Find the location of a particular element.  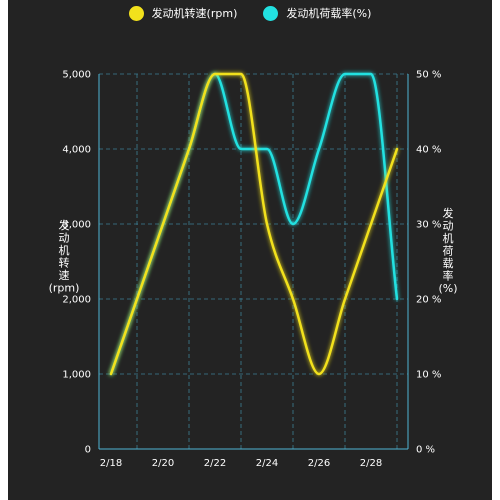

y-right-tick-label: 0 % is located at coordinates (425, 450).